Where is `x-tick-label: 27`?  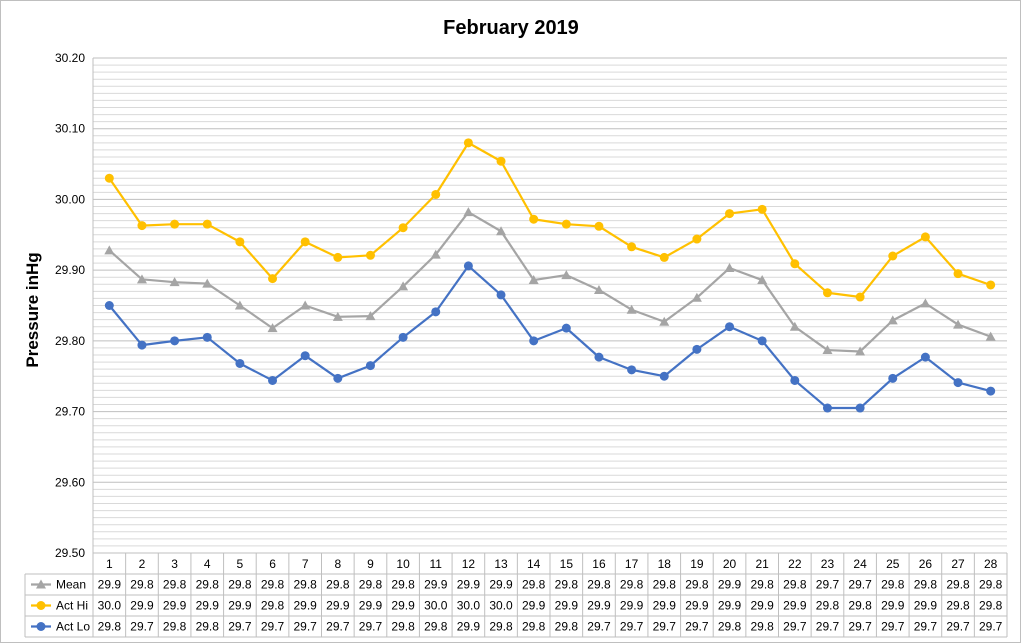
x-tick-label: 27 is located at coordinates (958, 564).